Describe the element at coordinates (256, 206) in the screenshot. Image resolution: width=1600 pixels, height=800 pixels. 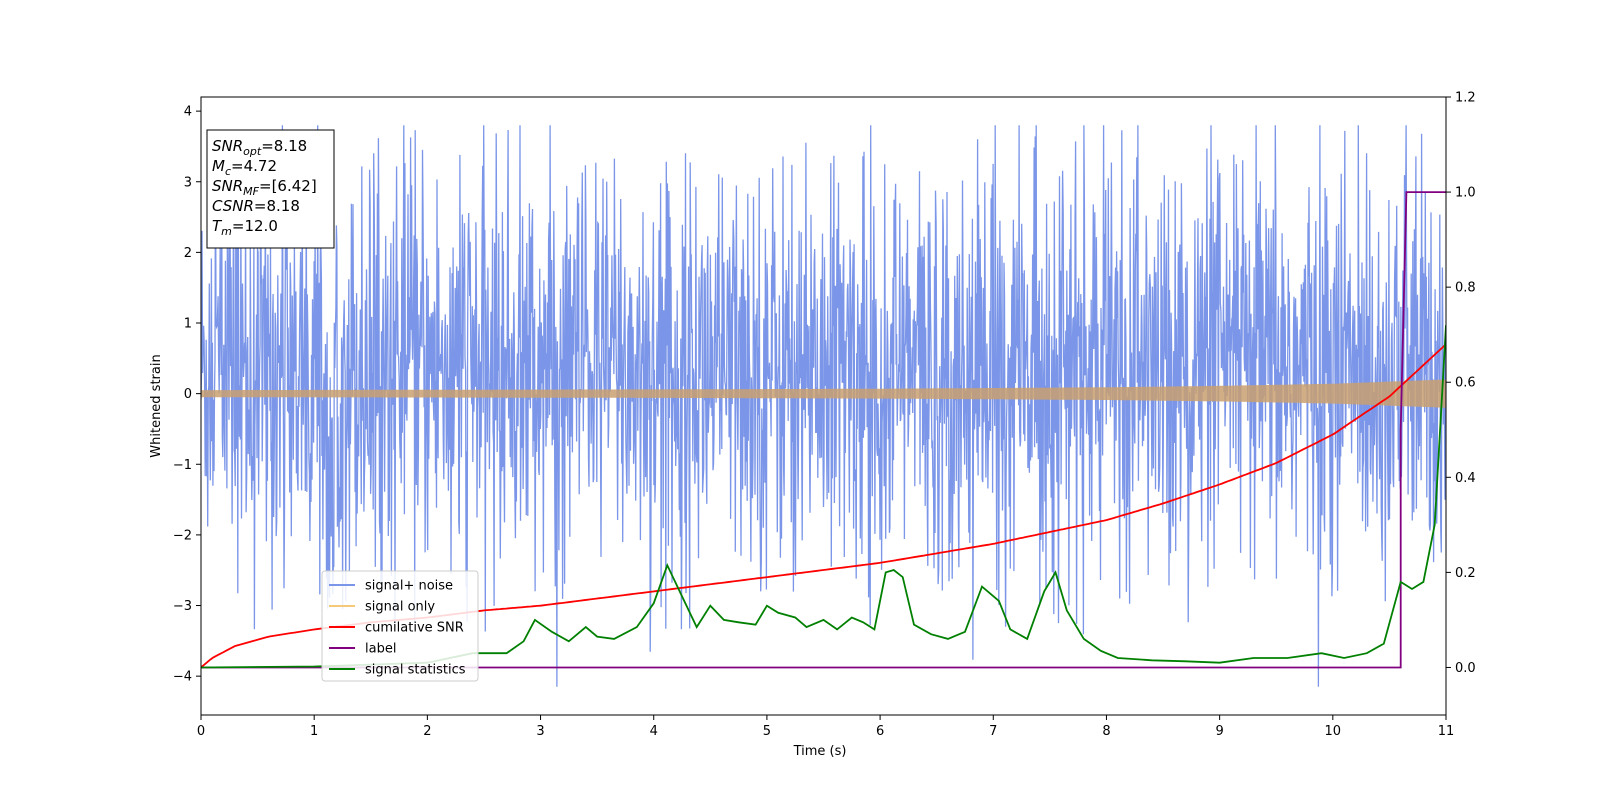
I see `annotation-line: CSNR=8.18` at that location.